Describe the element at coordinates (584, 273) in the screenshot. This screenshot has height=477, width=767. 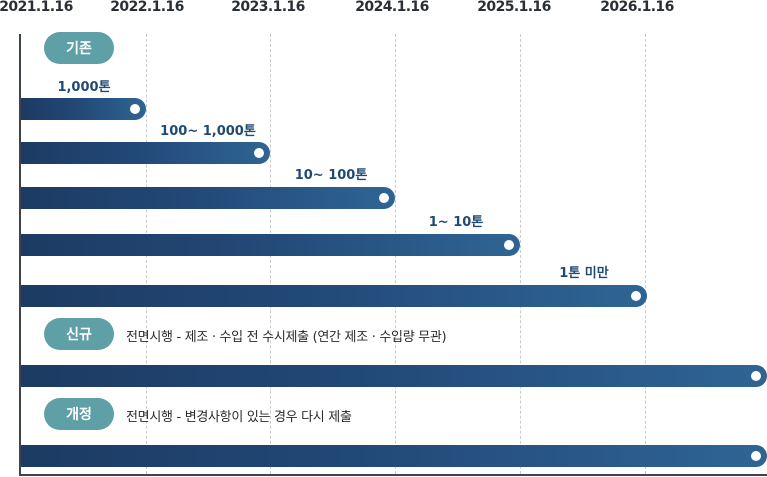
I see `bar-label-under-1t: 1톤 미만` at that location.